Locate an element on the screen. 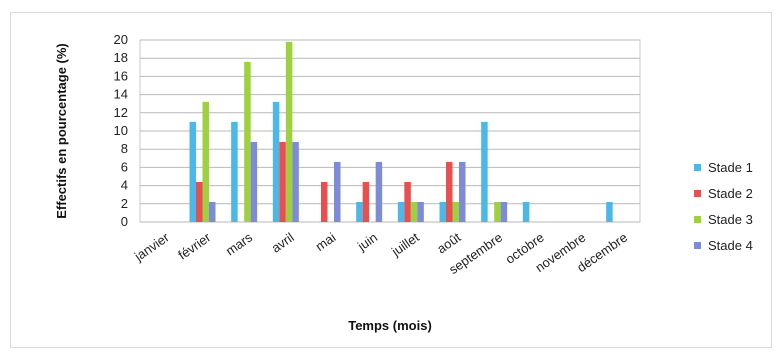 Image resolution: width=784 pixels, height=357 pixels. y-tick-label: 6 is located at coordinates (124, 166).